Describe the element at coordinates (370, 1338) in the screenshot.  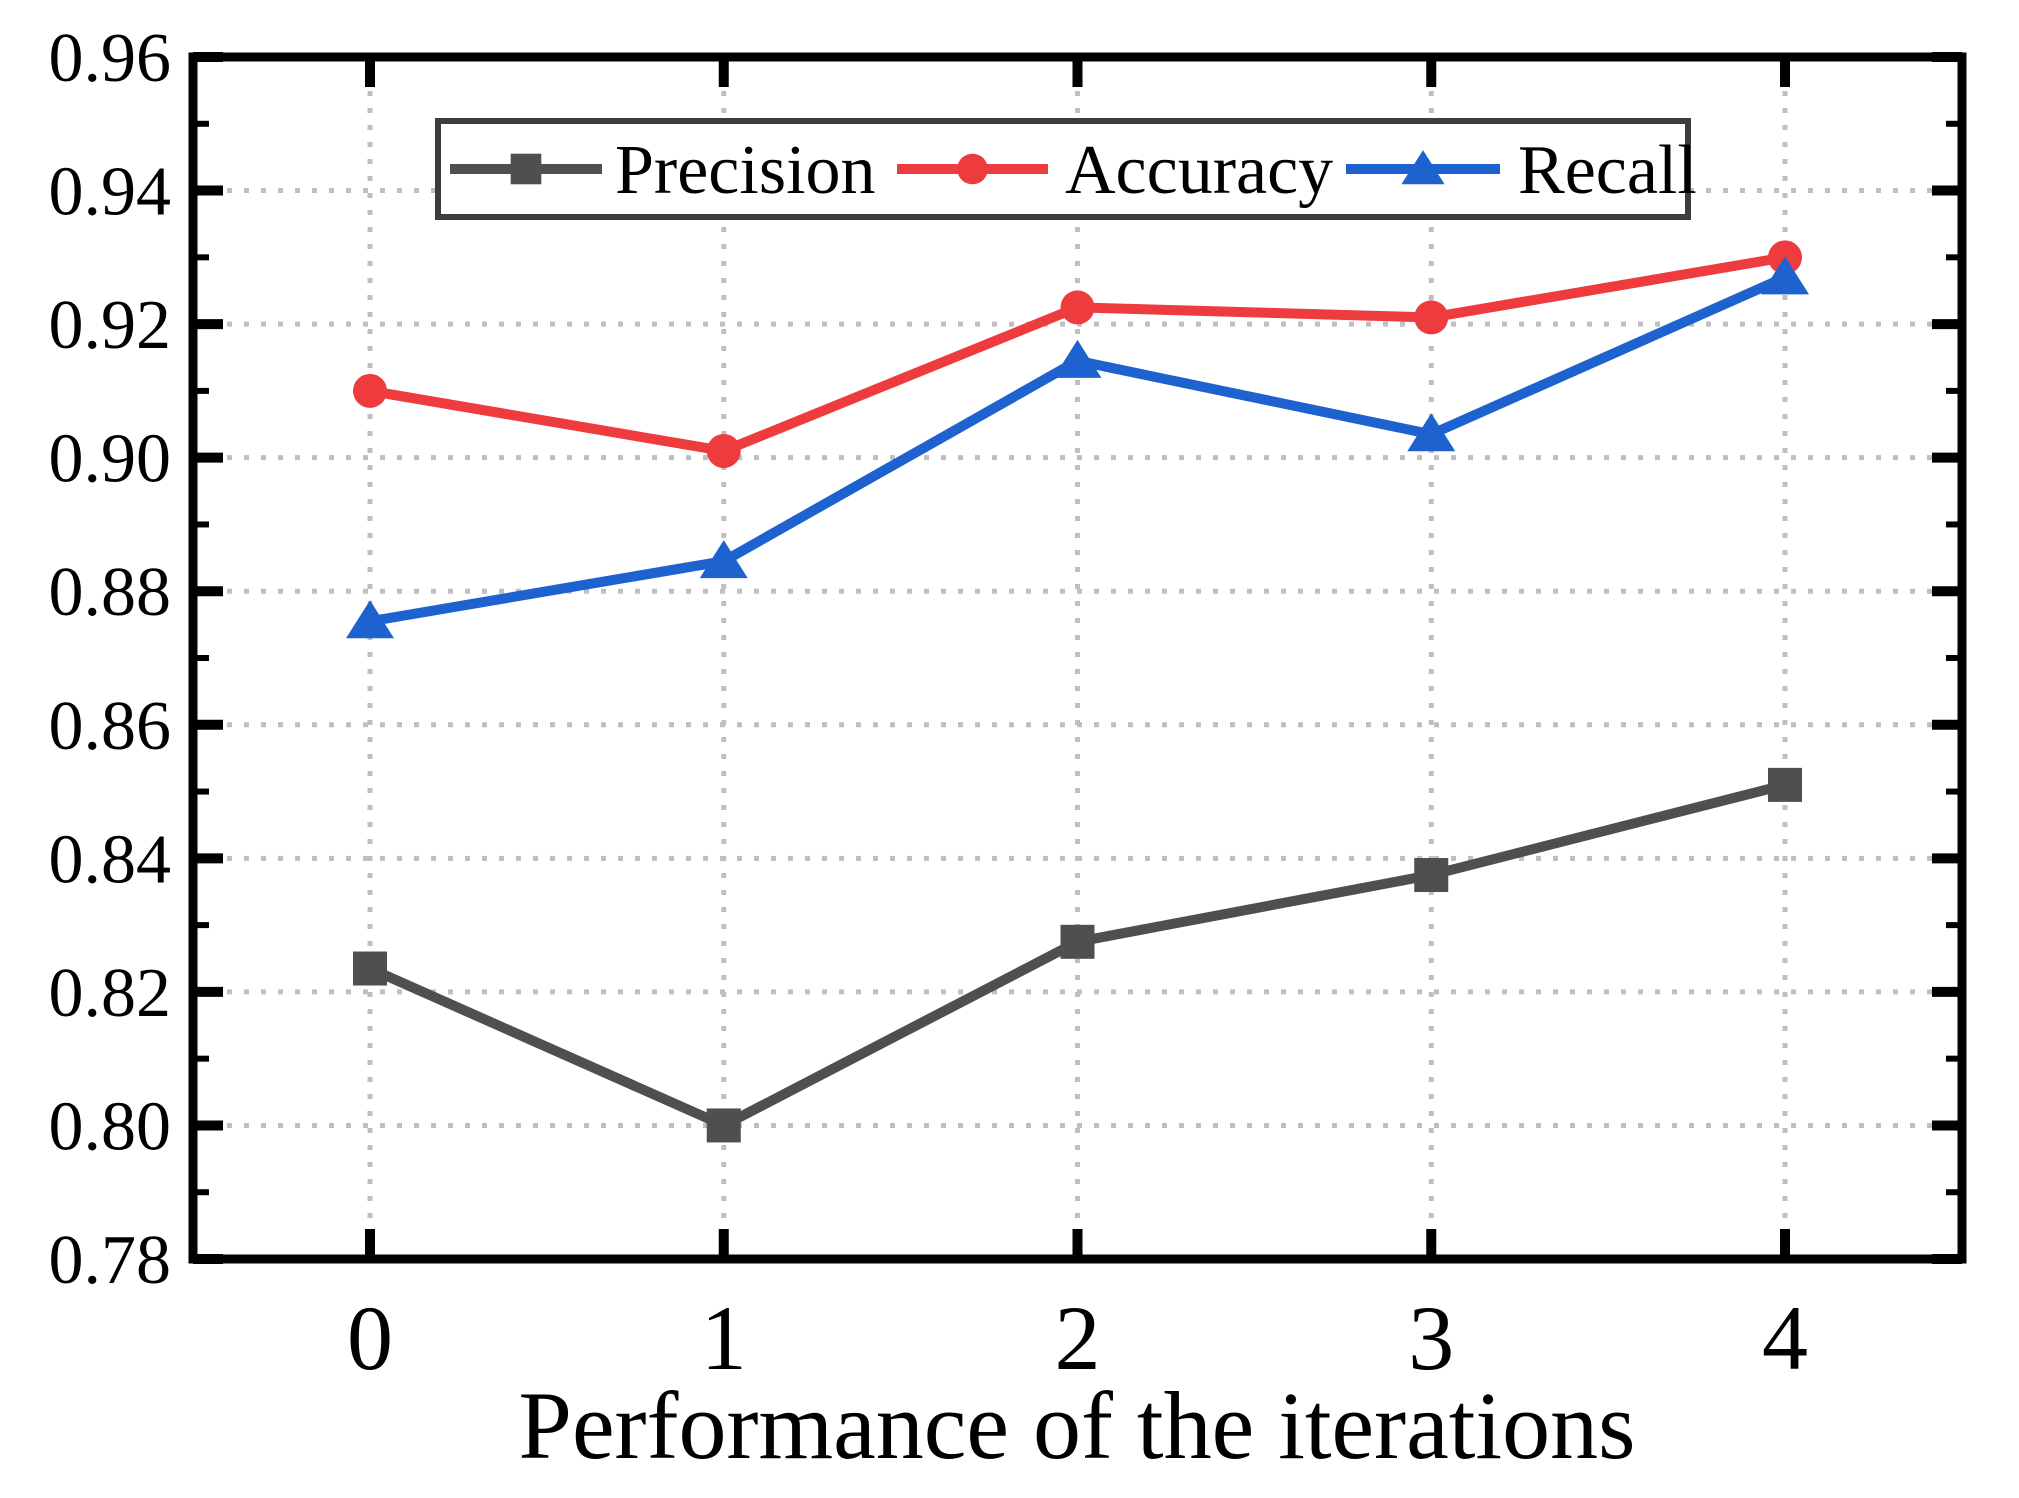
I see `x-tick-label: 0` at that location.